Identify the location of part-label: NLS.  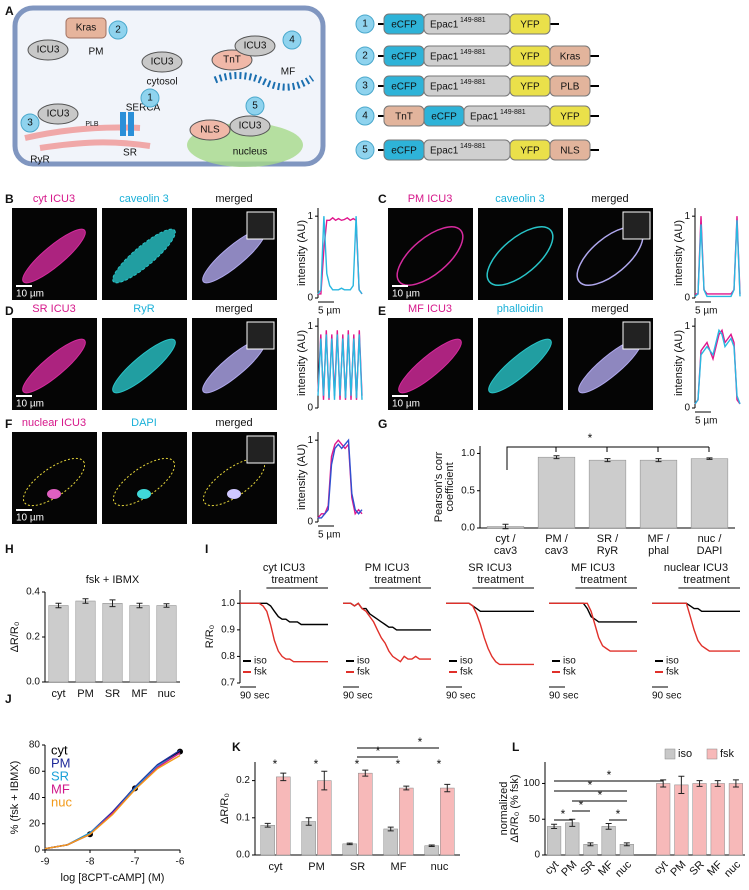
(570, 151).